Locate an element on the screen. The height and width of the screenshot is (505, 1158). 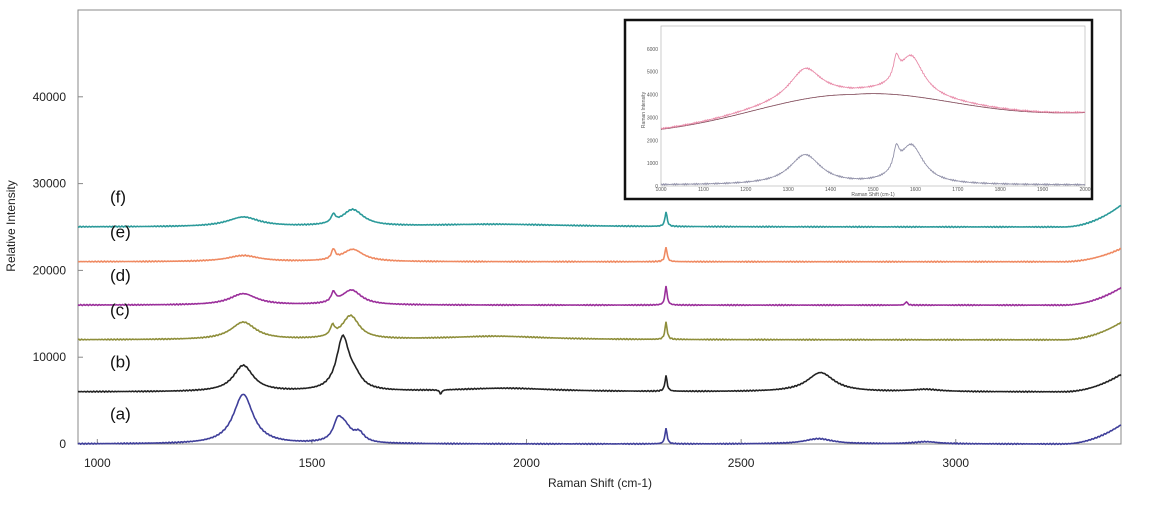
x-tick-label: 2500 is located at coordinates (741, 463).